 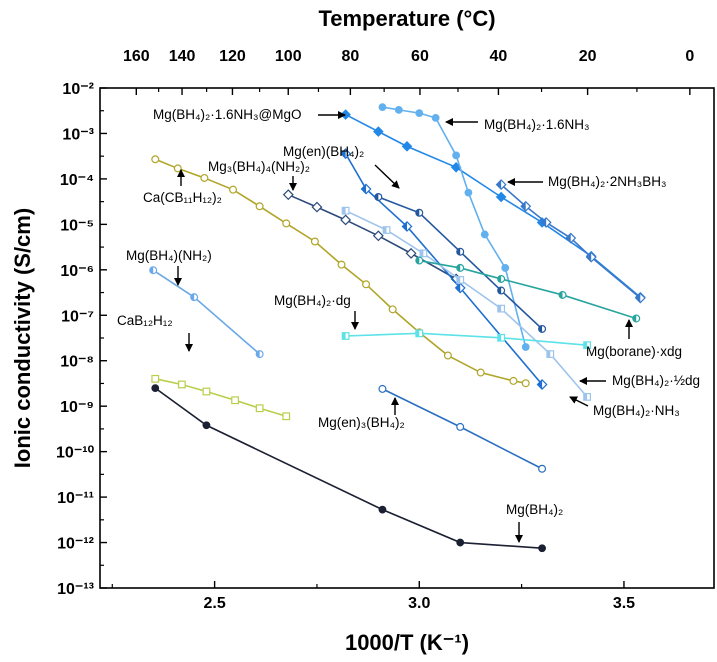 I want to click on series-mg-bh4-nh2, so click(x=206, y=312).